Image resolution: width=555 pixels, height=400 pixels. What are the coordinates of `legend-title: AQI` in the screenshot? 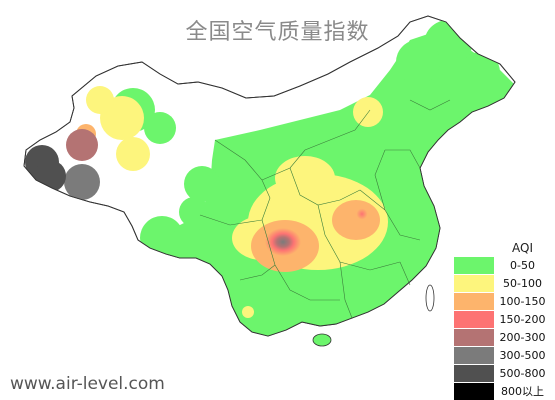 It's located at (522, 248).